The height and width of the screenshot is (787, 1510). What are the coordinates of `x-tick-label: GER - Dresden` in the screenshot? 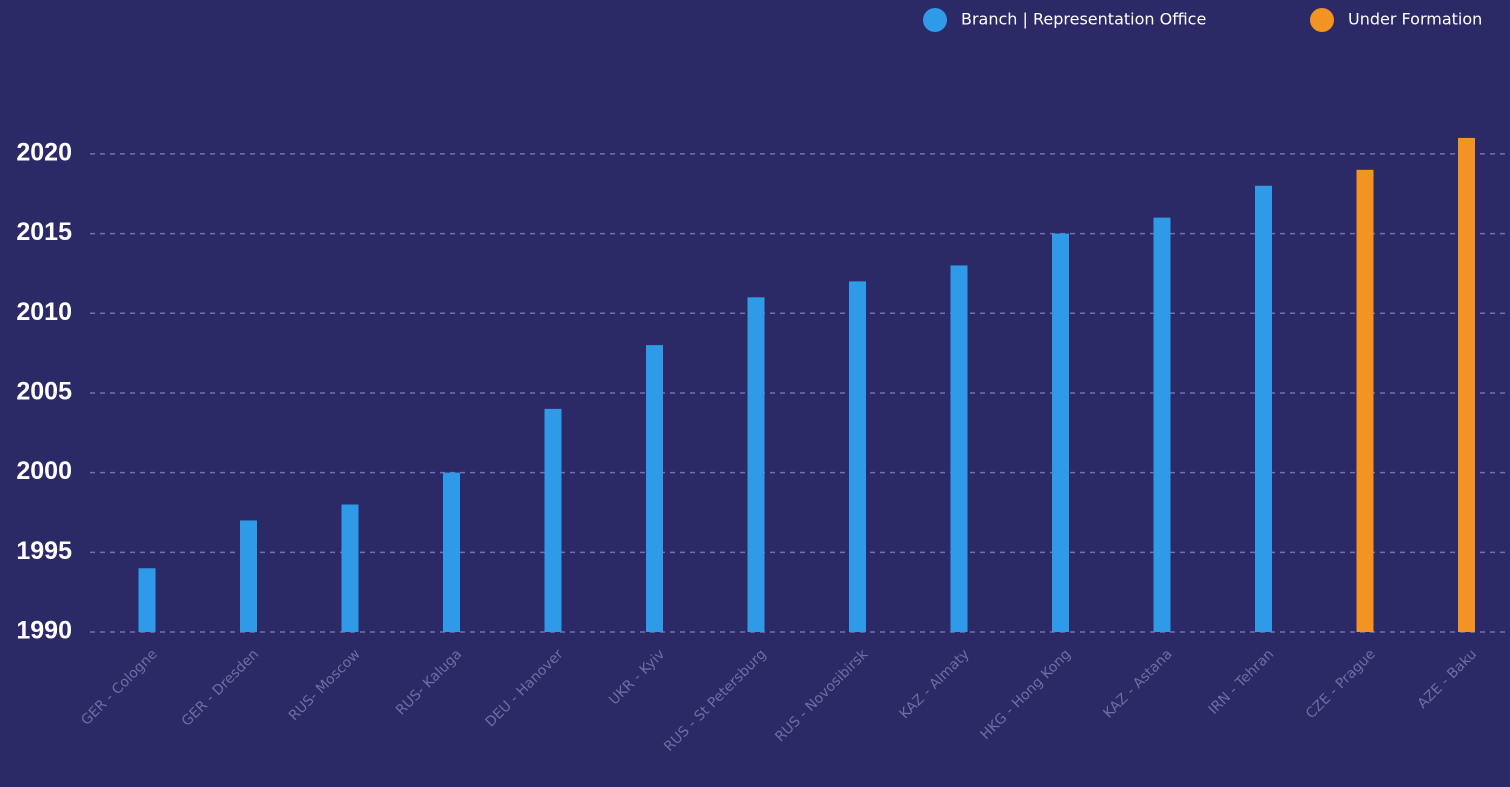 It's located at (220, 687).